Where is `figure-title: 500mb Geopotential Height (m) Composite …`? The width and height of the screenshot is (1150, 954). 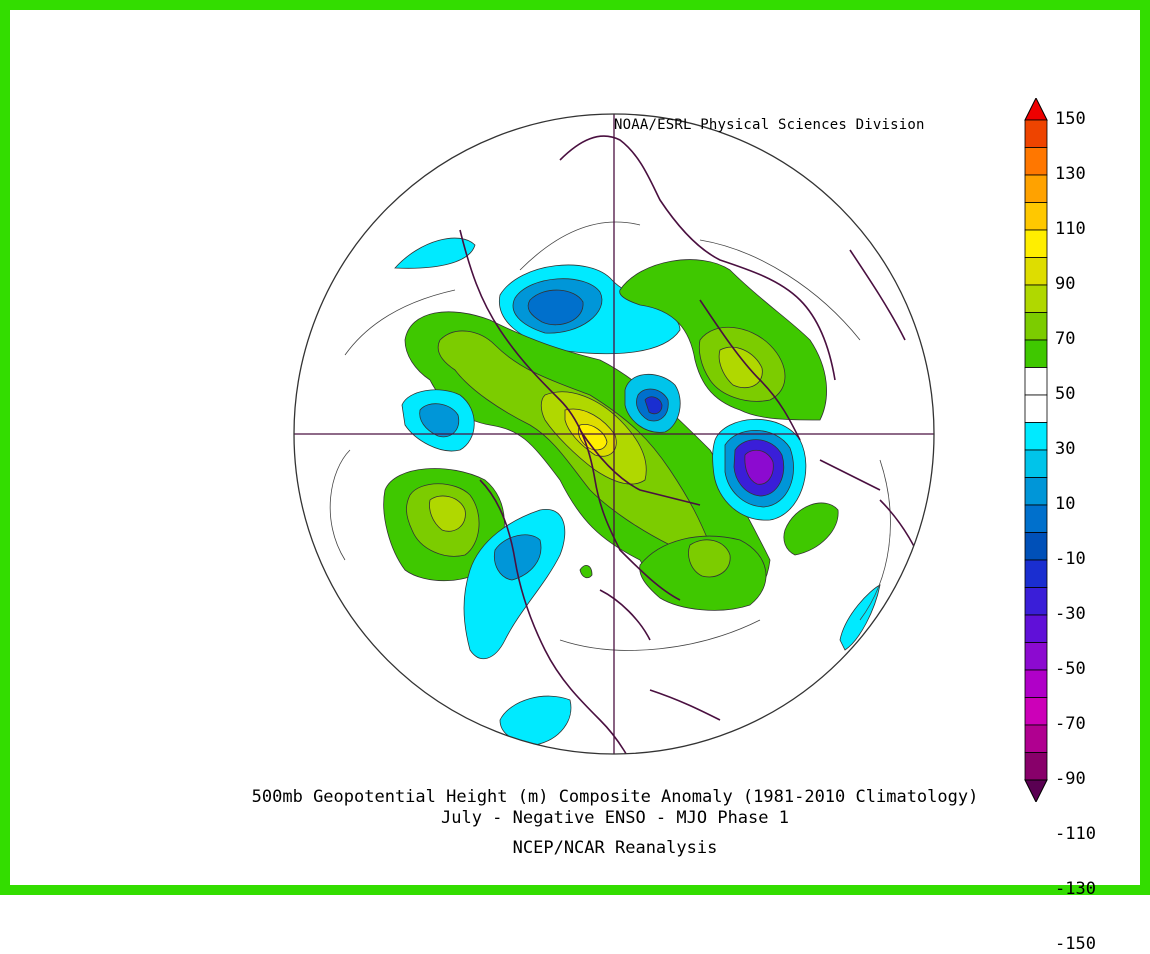
figure-title: 500mb Geopotential Height (m) Composite … is located at coordinates (615, 797).